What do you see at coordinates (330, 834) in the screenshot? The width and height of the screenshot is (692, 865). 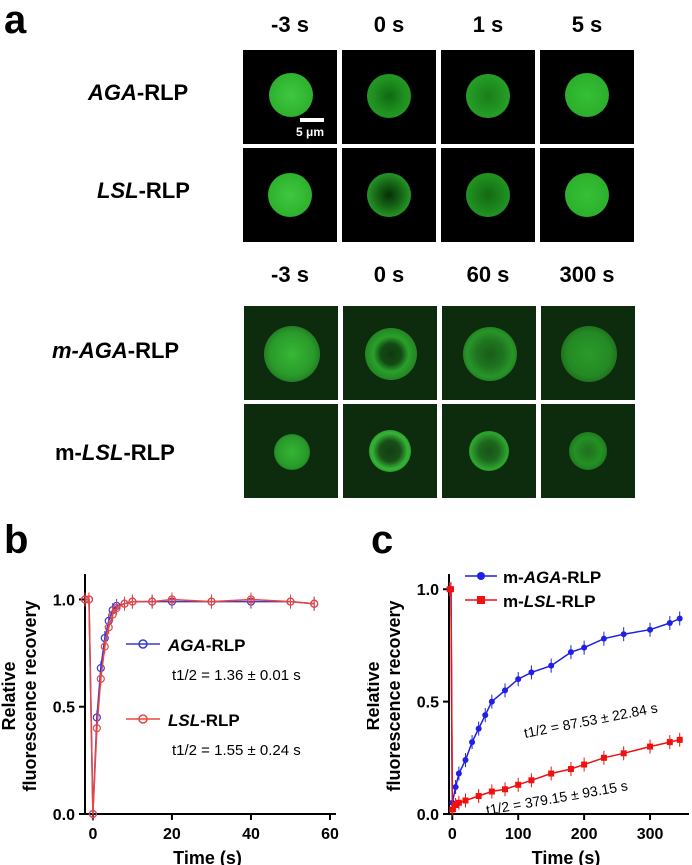 I see `x-tick-label: 60` at bounding box center [330, 834].